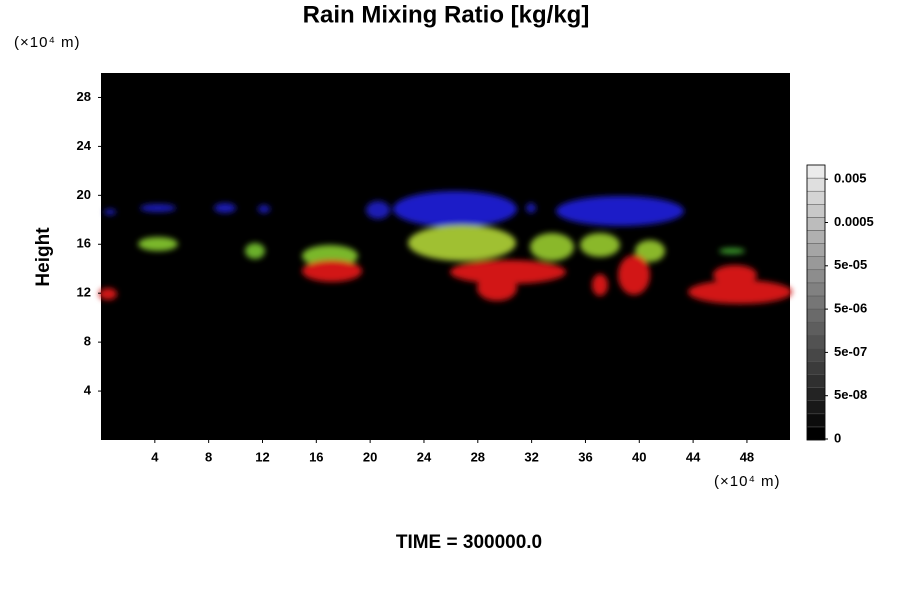 Image resolution: width=900 pixels, height=600 pixels. Describe the element at coordinates (208, 456) in the screenshot. I see `x-tick-label: 8` at that location.